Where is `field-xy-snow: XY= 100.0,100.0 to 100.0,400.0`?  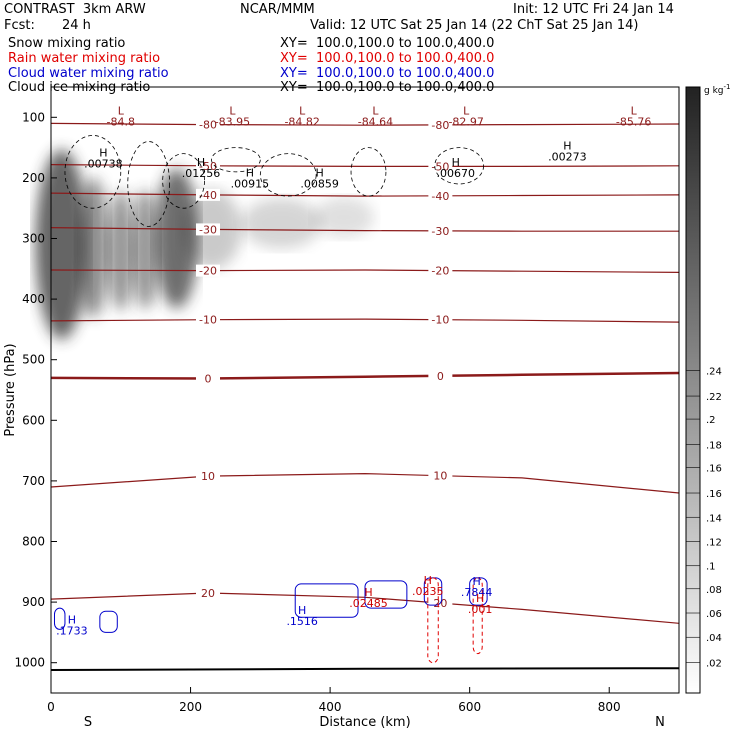 field-xy-snow: XY= 100.0,100.0 to 100.0,400.0 is located at coordinates (387, 43).